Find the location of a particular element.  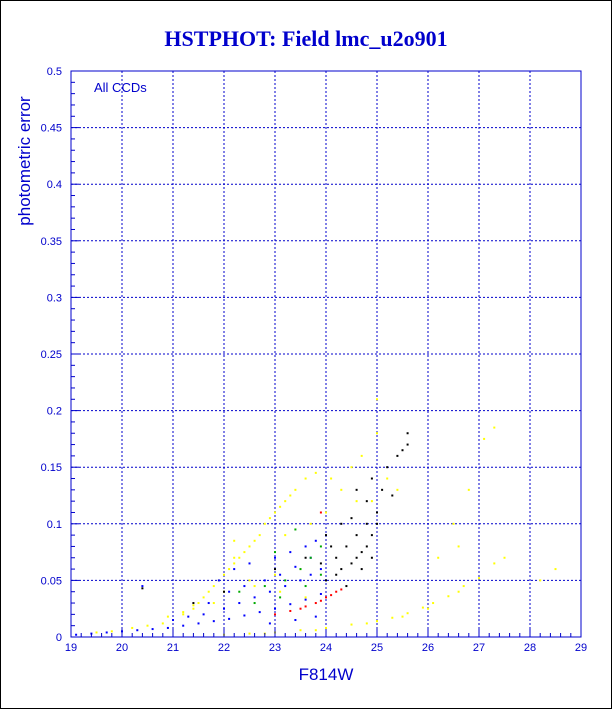

x-tick-label: 21 is located at coordinates (173, 648).